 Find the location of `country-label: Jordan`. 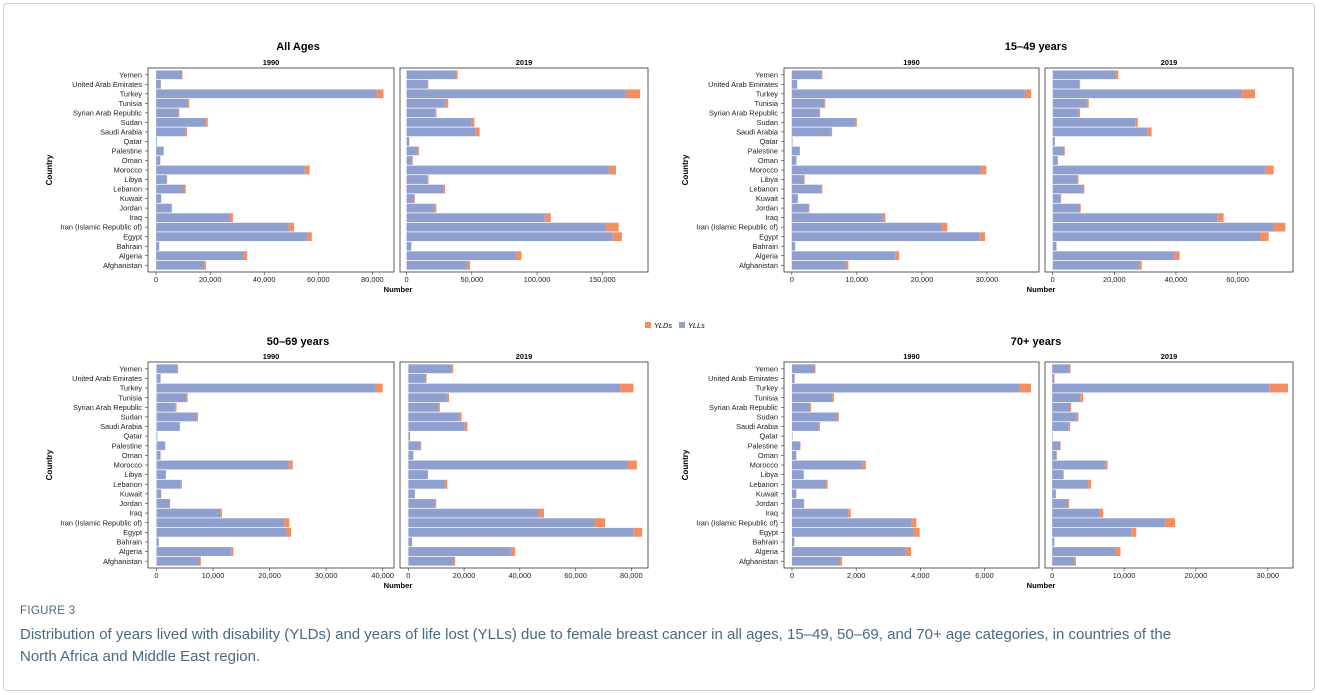

country-label: Jordan is located at coordinates (766, 503).